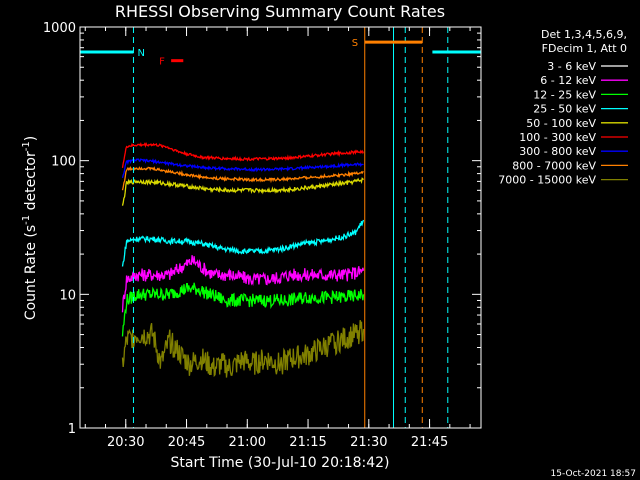 The width and height of the screenshot is (640, 480). Describe the element at coordinates (355, 43) in the screenshot. I see `flag-s-label: S` at that location.